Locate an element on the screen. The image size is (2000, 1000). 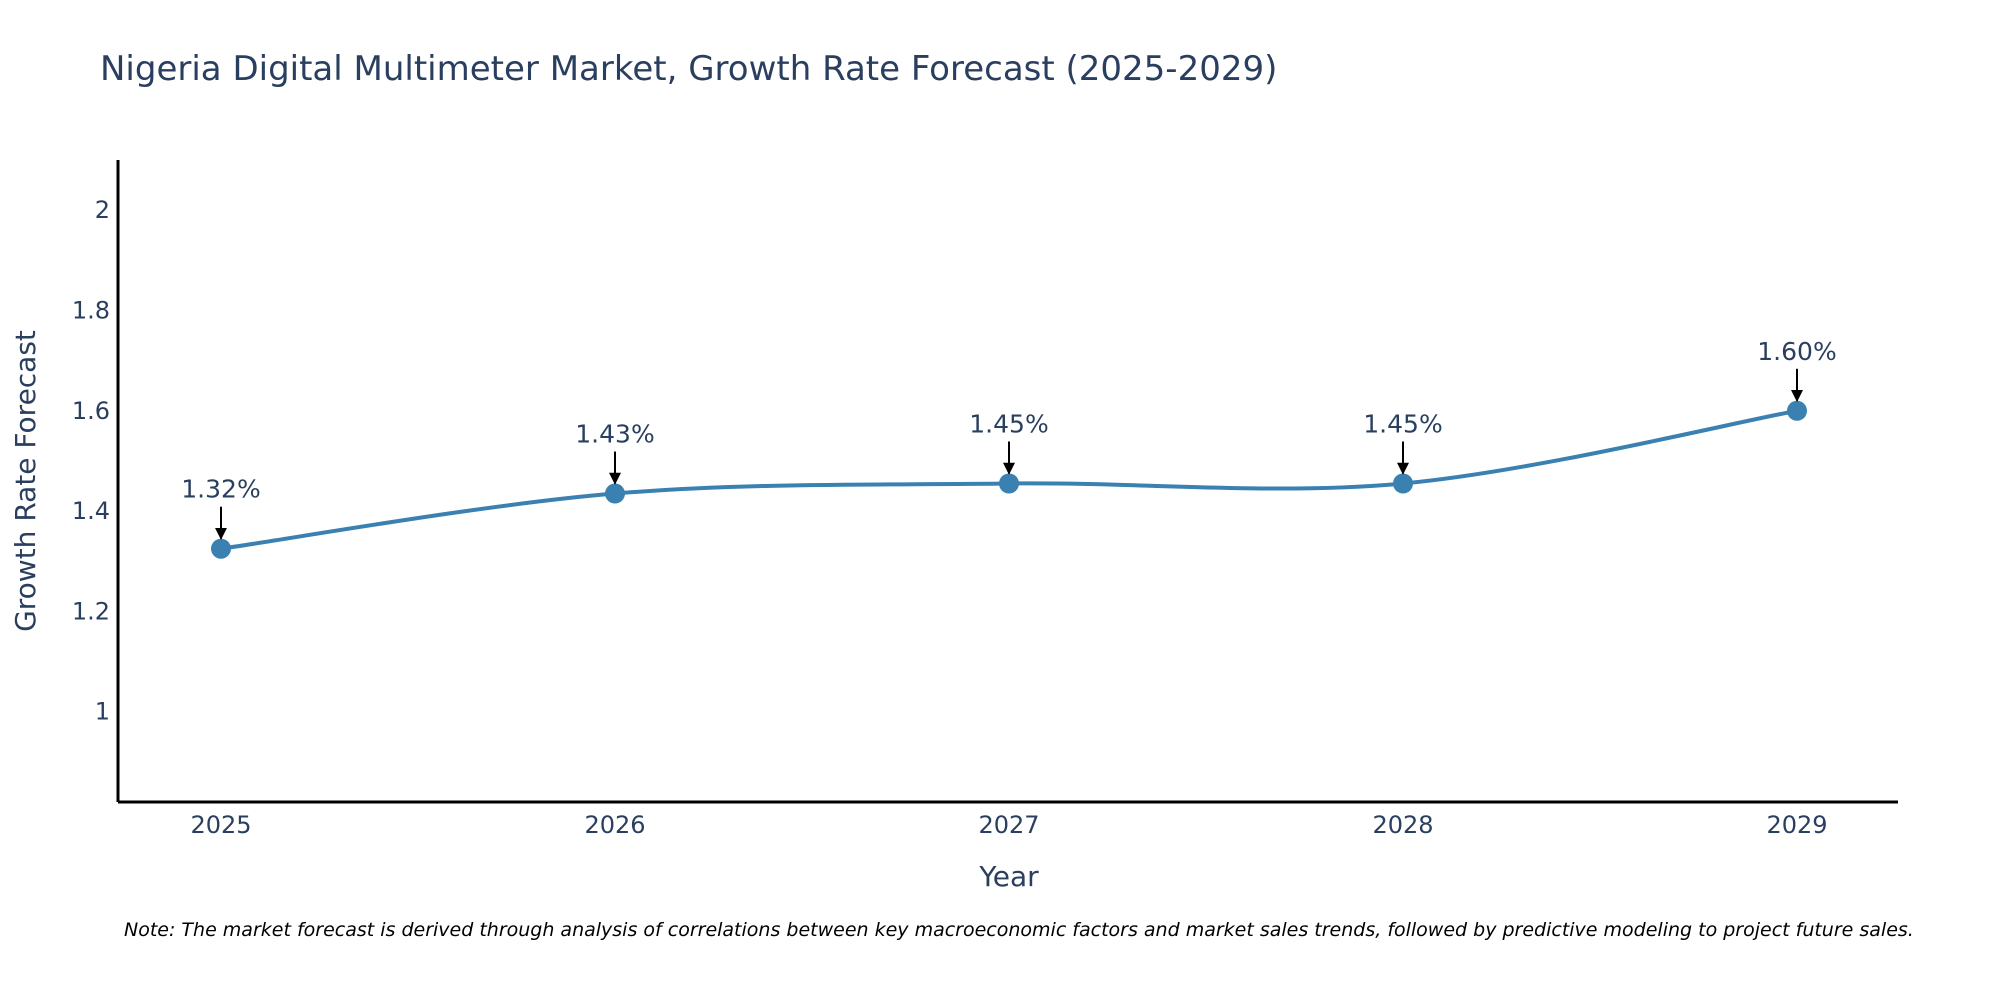
x-axis-ticks: 2025 2026 2027 2028 2029 is located at coordinates (1008, 825).